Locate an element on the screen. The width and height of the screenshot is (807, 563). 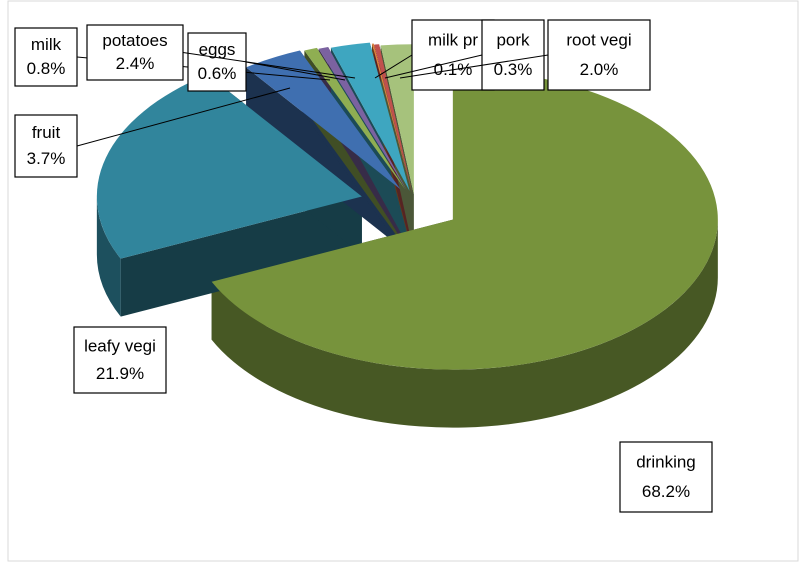
category-label: milk is located at coordinates (46, 44).